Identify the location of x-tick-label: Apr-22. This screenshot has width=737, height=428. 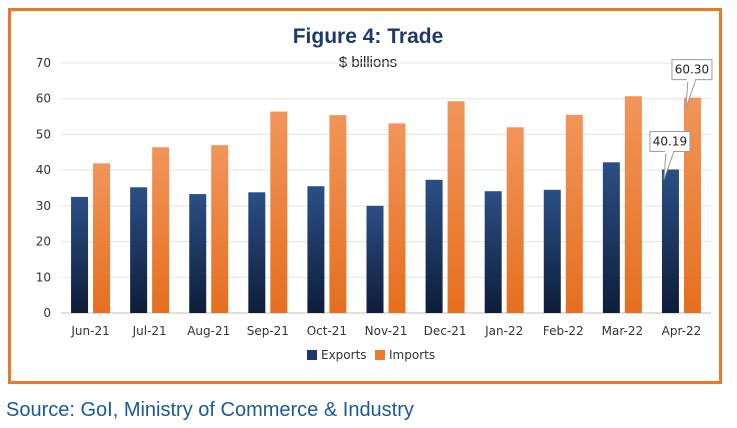
(682, 331).